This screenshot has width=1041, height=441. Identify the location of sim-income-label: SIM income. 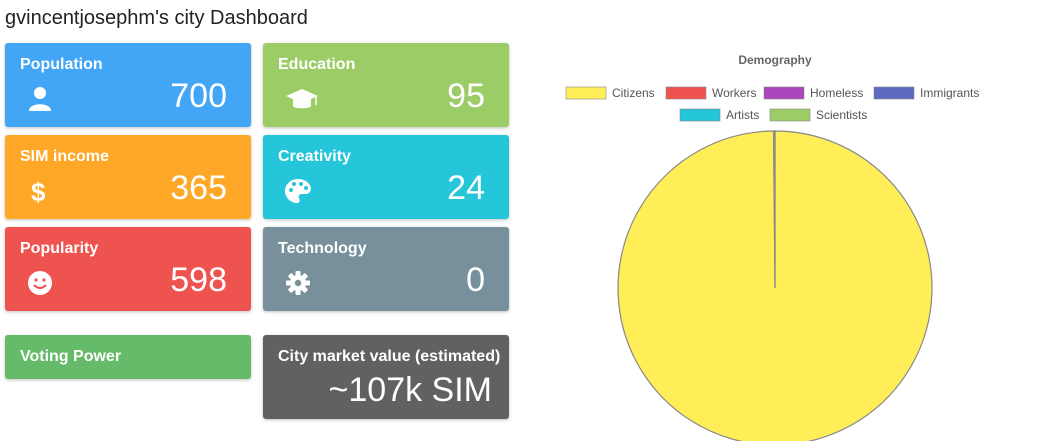
(64, 156).